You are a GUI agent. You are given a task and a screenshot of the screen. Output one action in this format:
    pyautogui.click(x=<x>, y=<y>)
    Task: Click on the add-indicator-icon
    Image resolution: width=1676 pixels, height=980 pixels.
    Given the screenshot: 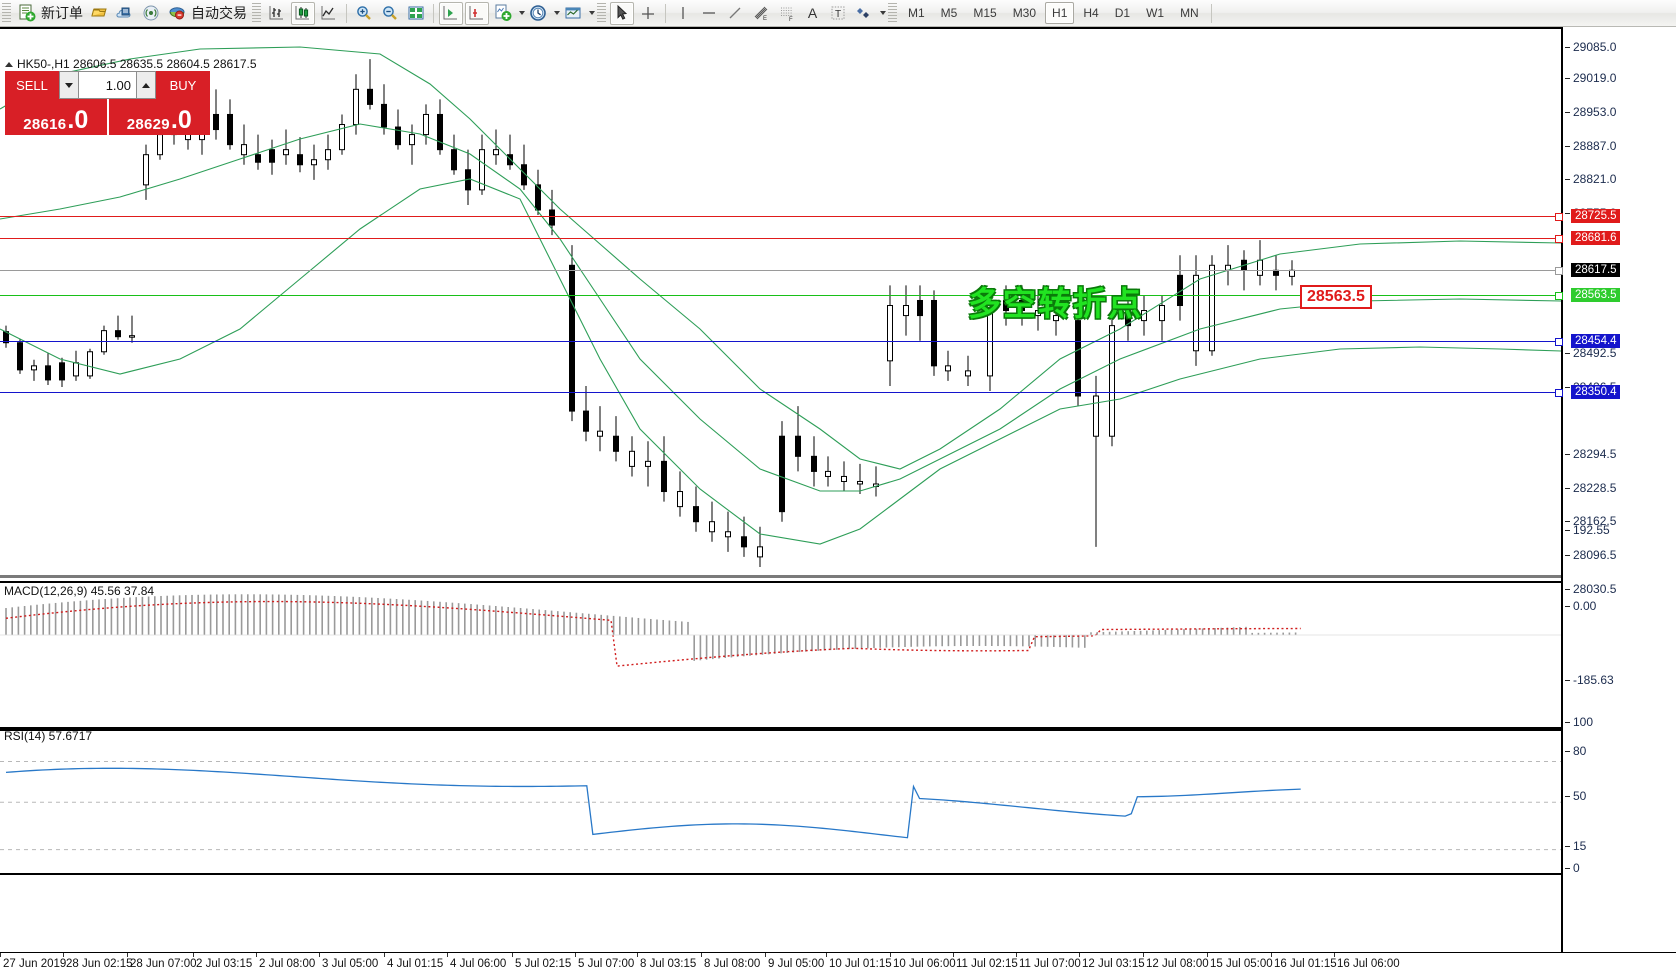 What is the action you would take?
    pyautogui.click(x=503, y=13)
    